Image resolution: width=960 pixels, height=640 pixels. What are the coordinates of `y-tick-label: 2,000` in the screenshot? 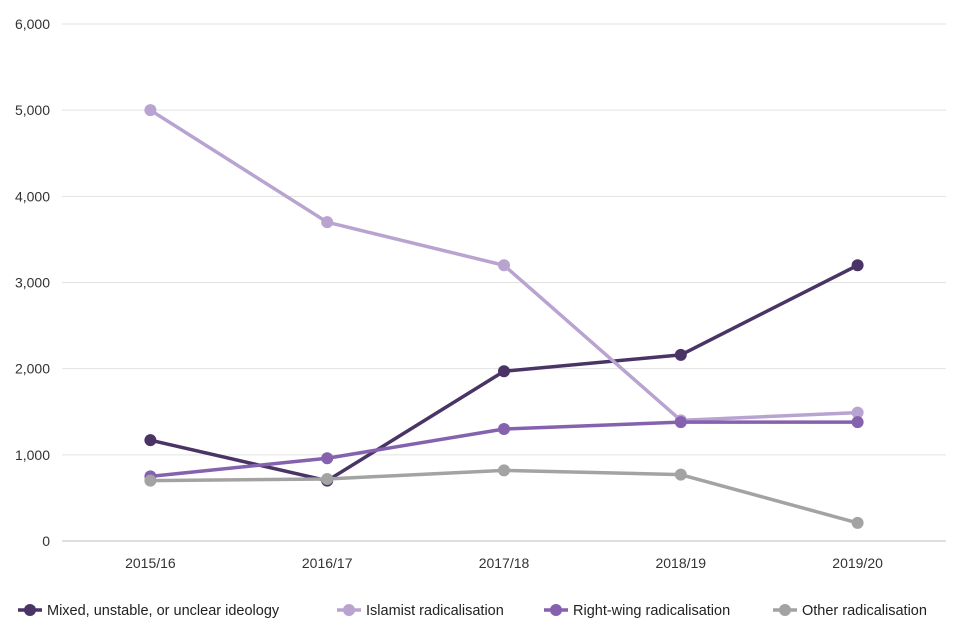 It's located at (32, 369).